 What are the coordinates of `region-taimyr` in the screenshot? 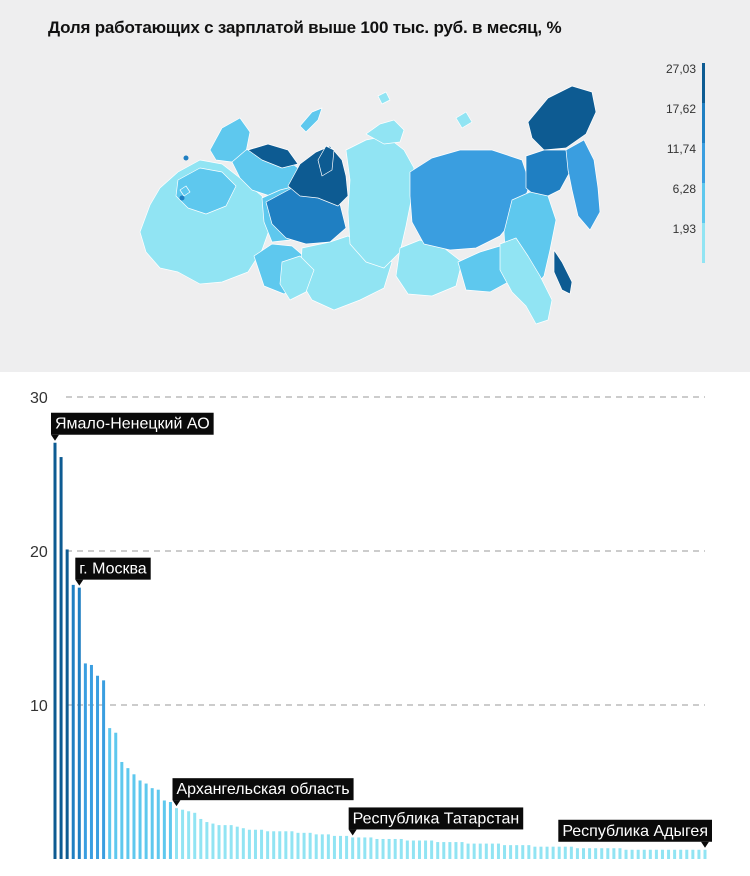 It's located at (385, 132).